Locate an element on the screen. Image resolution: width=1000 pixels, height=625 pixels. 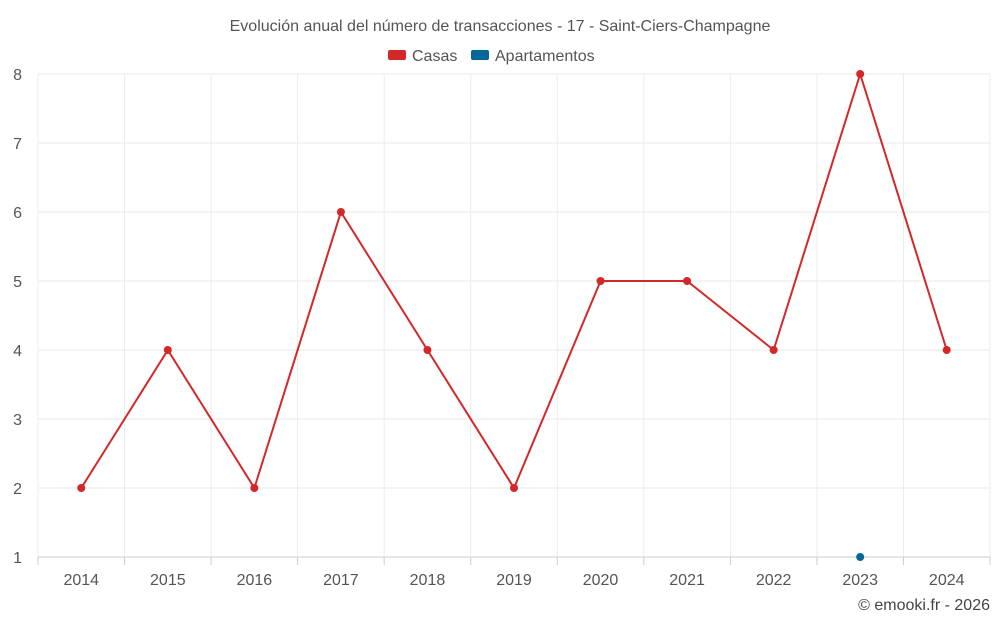
y-tick-label: 7 is located at coordinates (17, 144).